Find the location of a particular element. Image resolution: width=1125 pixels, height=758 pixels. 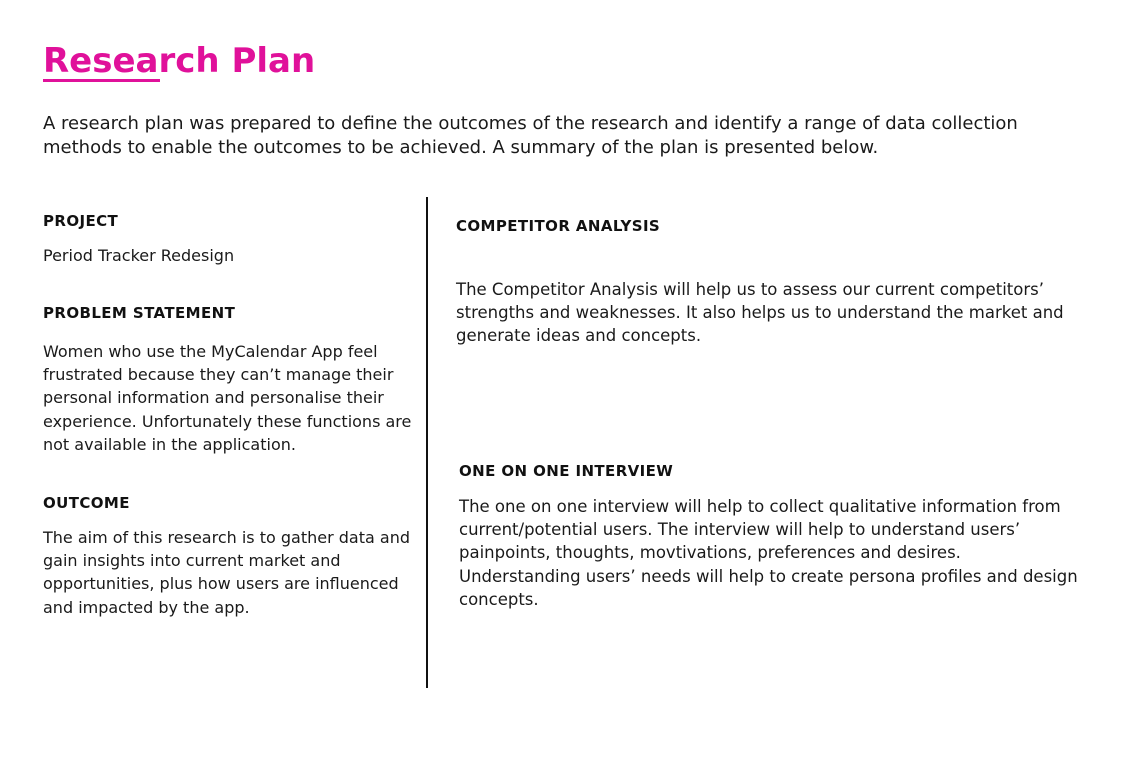

page-title: Research Plan is located at coordinates (179, 61).